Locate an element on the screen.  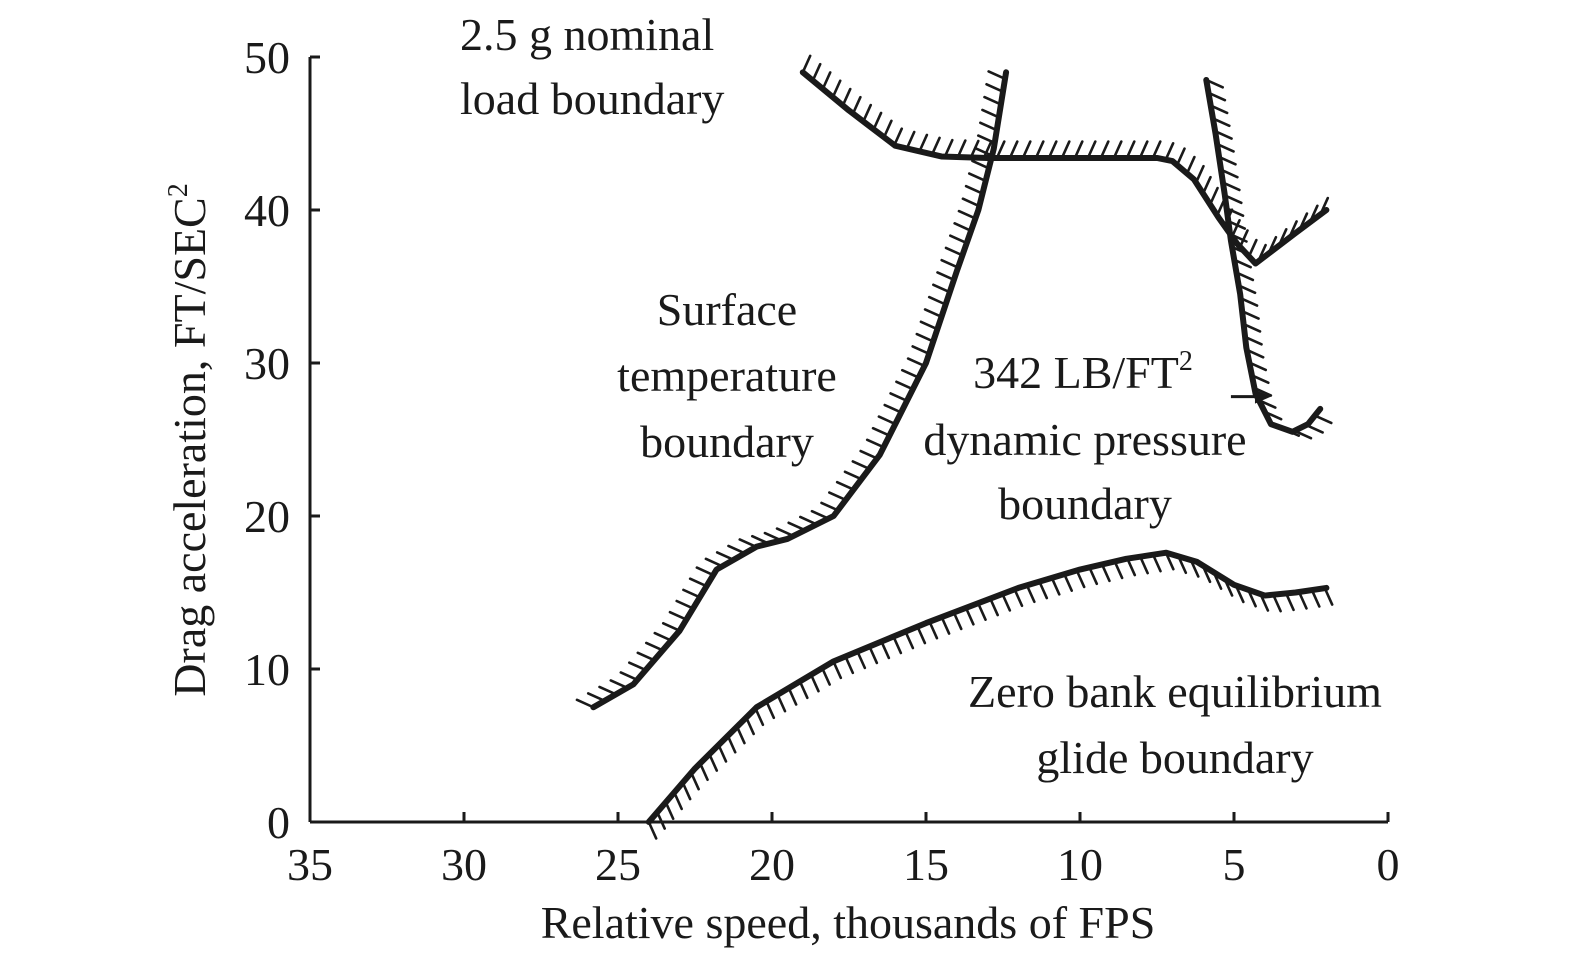
x-tick-label: 0 is located at coordinates (1388, 864).